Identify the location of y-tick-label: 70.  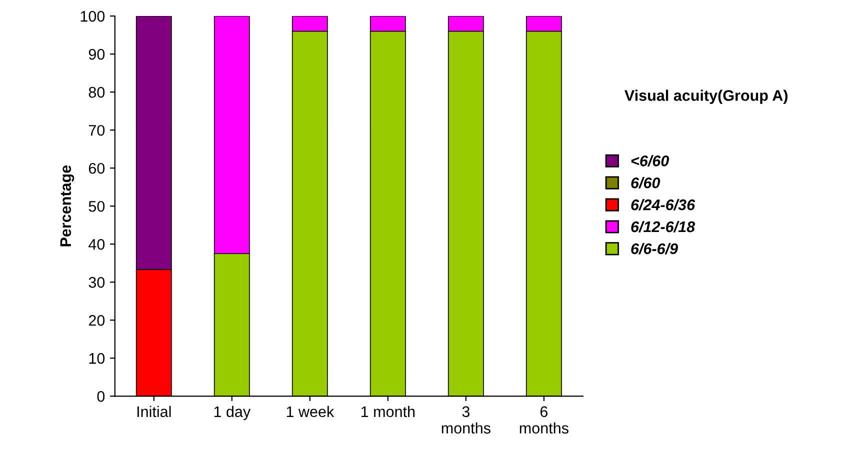
(96, 130).